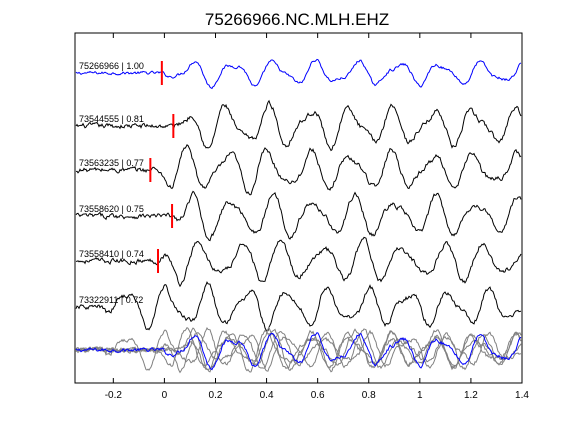  What do you see at coordinates (420, 395) in the screenshot?
I see `x-tick-label: 1` at bounding box center [420, 395].